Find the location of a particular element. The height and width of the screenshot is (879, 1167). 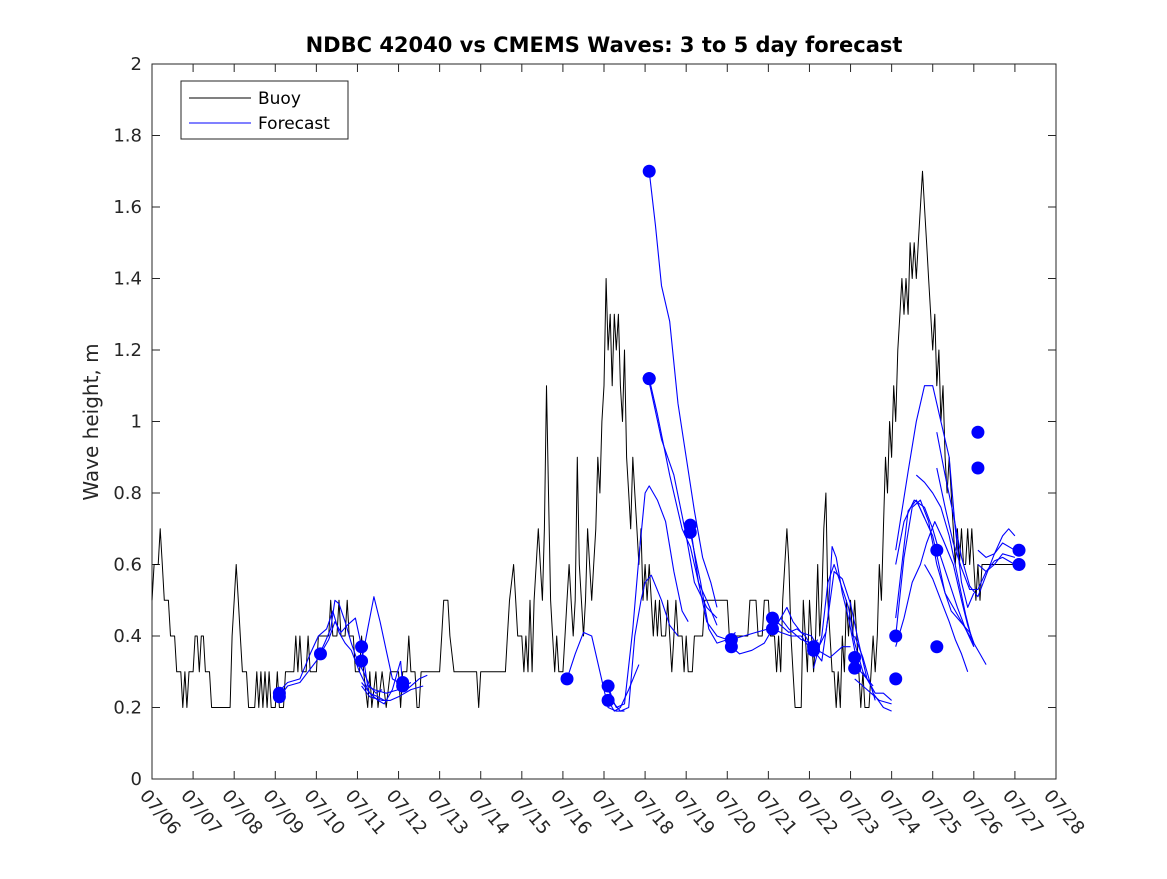

legend-label: Buoy is located at coordinates (279, 99).